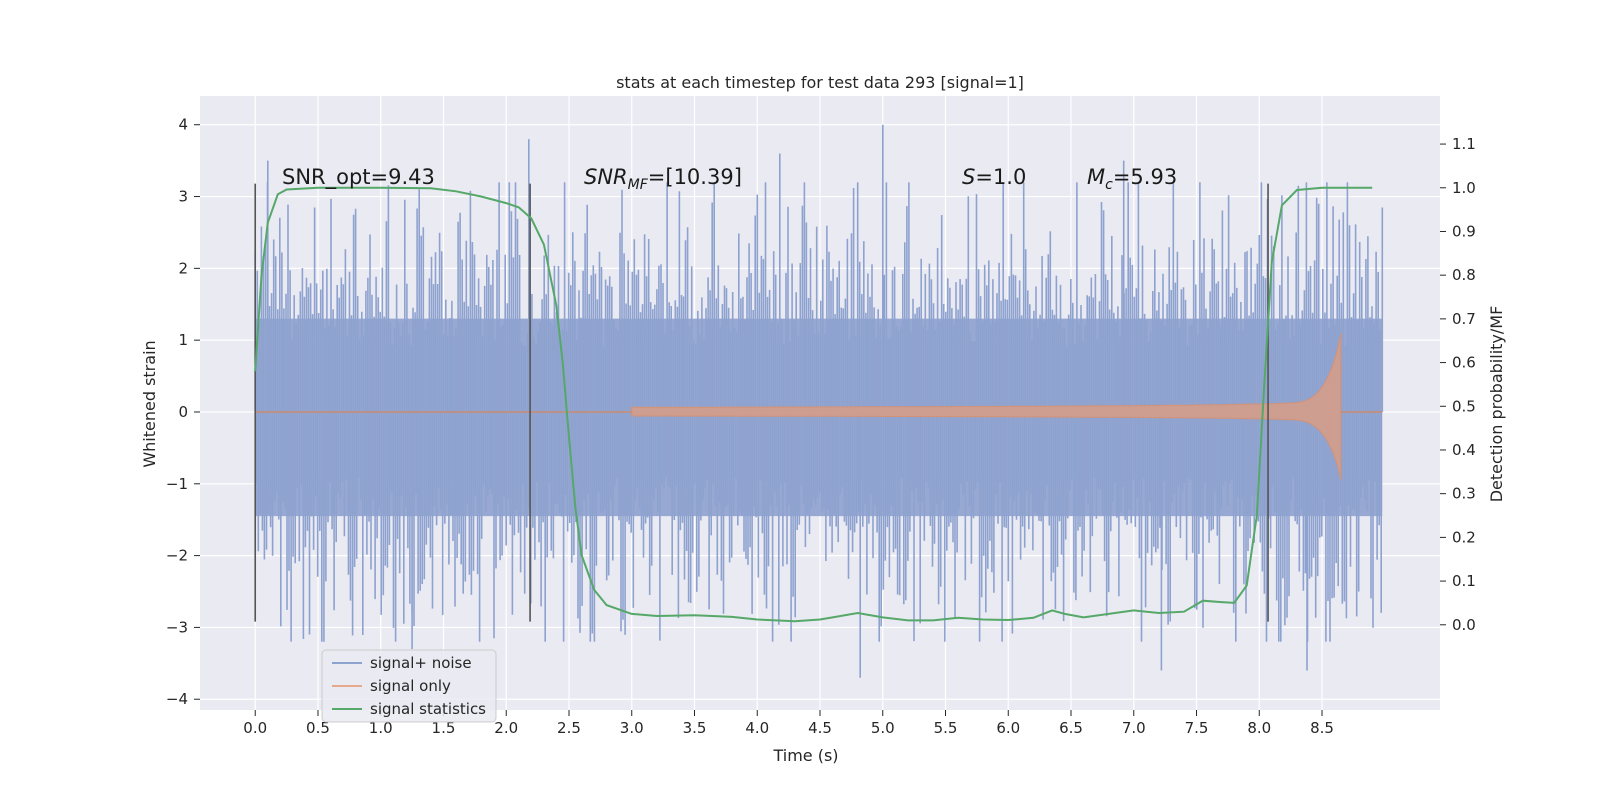 This screenshot has width=1600, height=800. I want to click on annotation-mc-value: =5.93, so click(1145, 177).